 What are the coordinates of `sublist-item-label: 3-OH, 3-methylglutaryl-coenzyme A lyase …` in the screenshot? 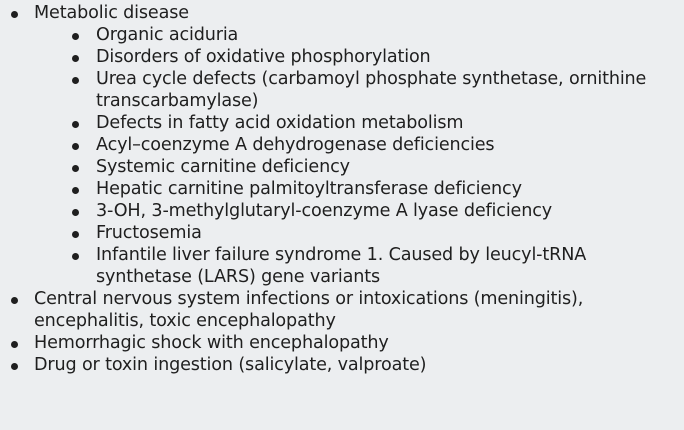 It's located at (324, 211).